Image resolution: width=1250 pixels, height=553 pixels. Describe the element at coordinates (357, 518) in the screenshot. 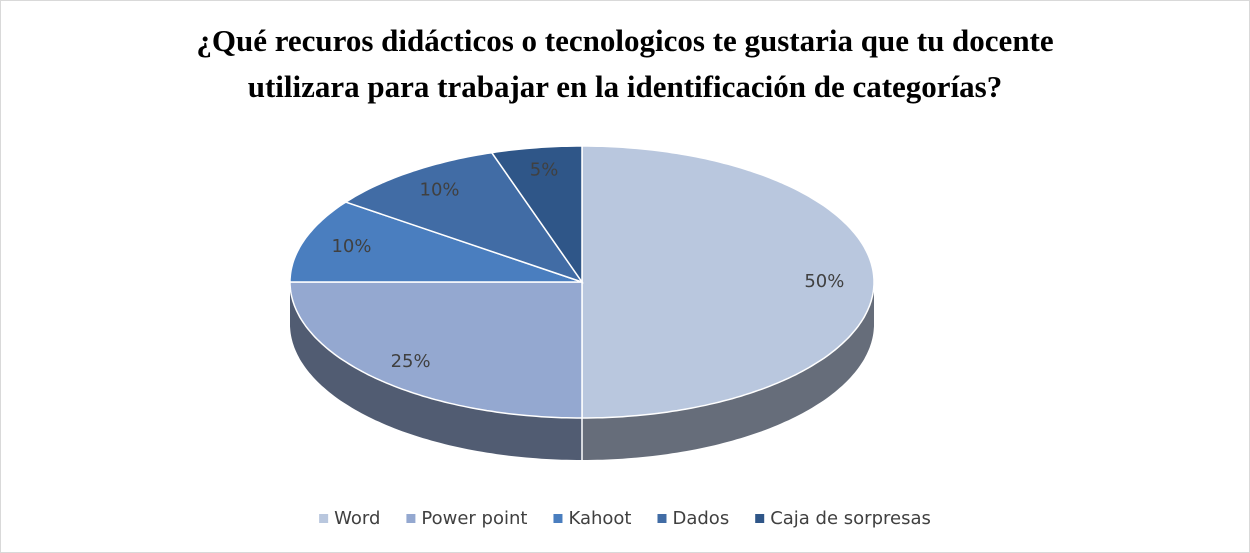

I see `legend-label: Word` at that location.